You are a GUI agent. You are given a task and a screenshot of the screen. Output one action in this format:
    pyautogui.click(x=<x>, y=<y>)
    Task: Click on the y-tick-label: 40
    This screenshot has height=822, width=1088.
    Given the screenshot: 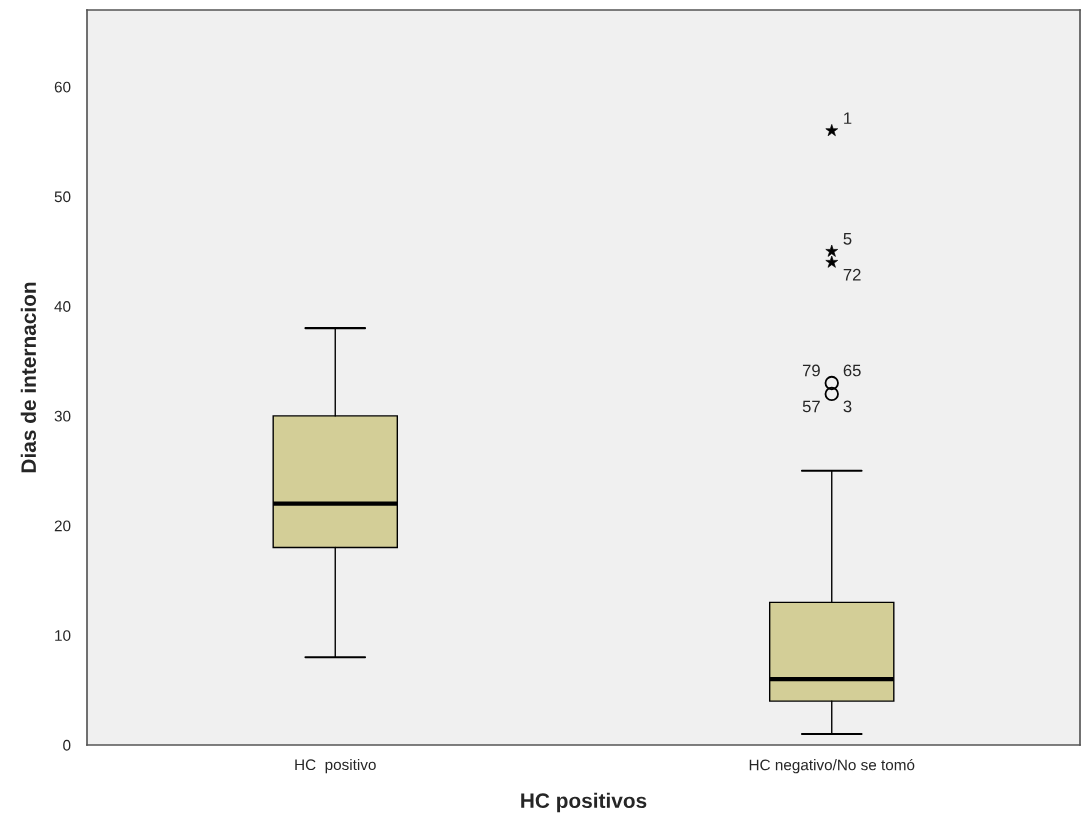 What is the action you would take?
    pyautogui.click(x=62, y=306)
    